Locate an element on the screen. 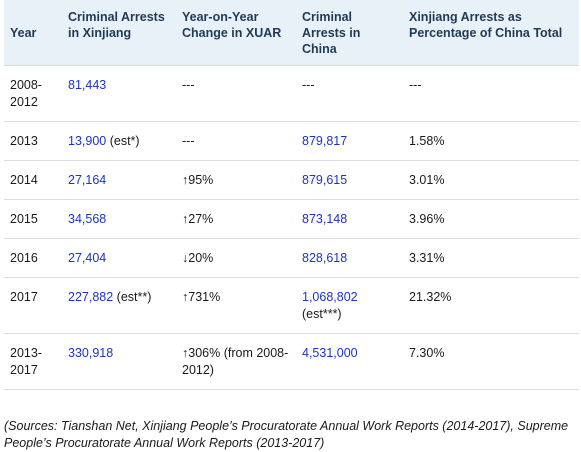  yoy-change-value: ↑731% is located at coordinates (201, 297).